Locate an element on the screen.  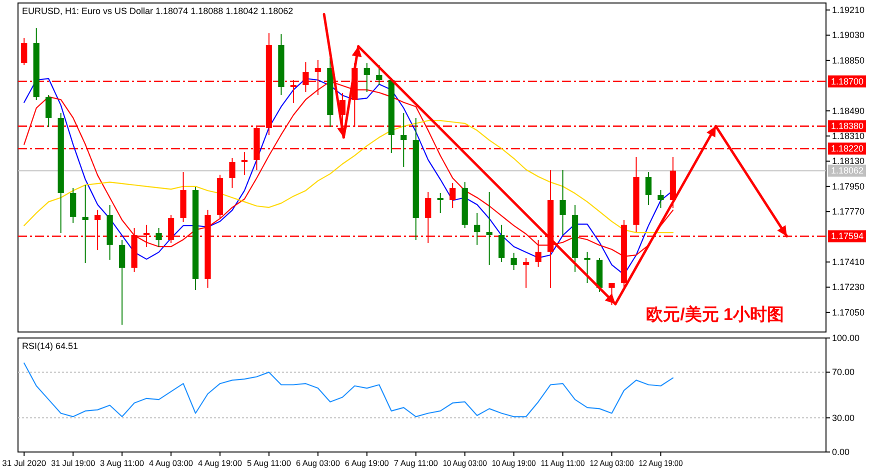
y-tick-label: 100.00 is located at coordinates (846, 338).